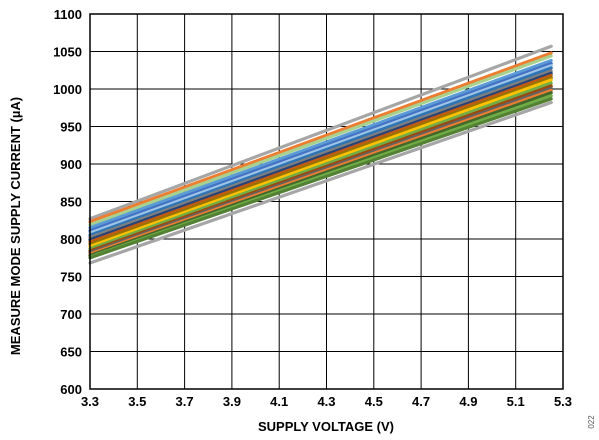 Image resolution: width=599 pixels, height=440 pixels. Describe the element at coordinates (71, 202) in the screenshot. I see `y-tick-label: 850` at that location.